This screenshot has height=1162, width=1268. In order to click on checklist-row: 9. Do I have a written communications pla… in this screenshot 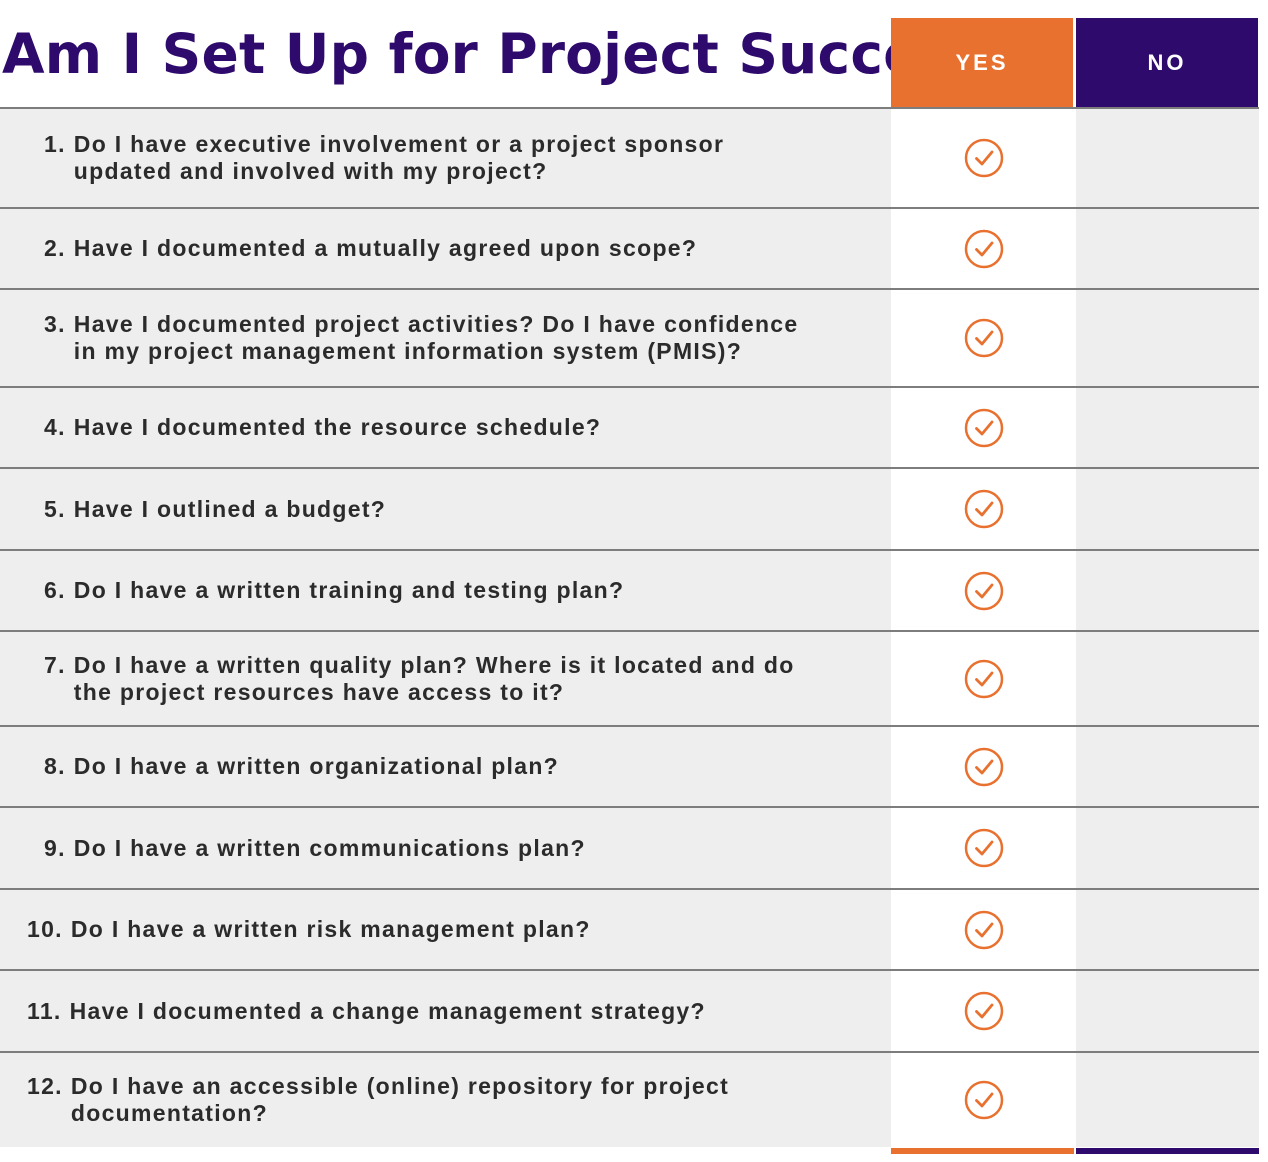, I will do `click(629, 847)`.